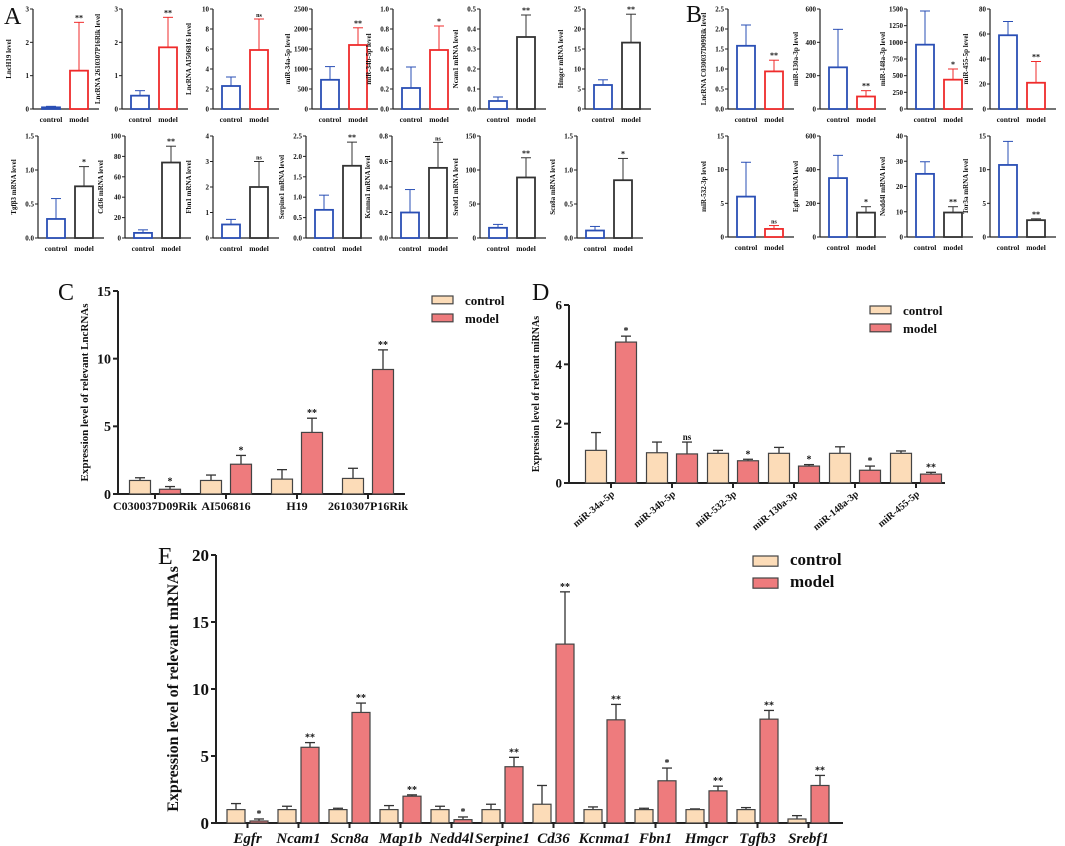 The height and width of the screenshot is (846, 1065). I want to click on significance-label: *, so click(439, 21).